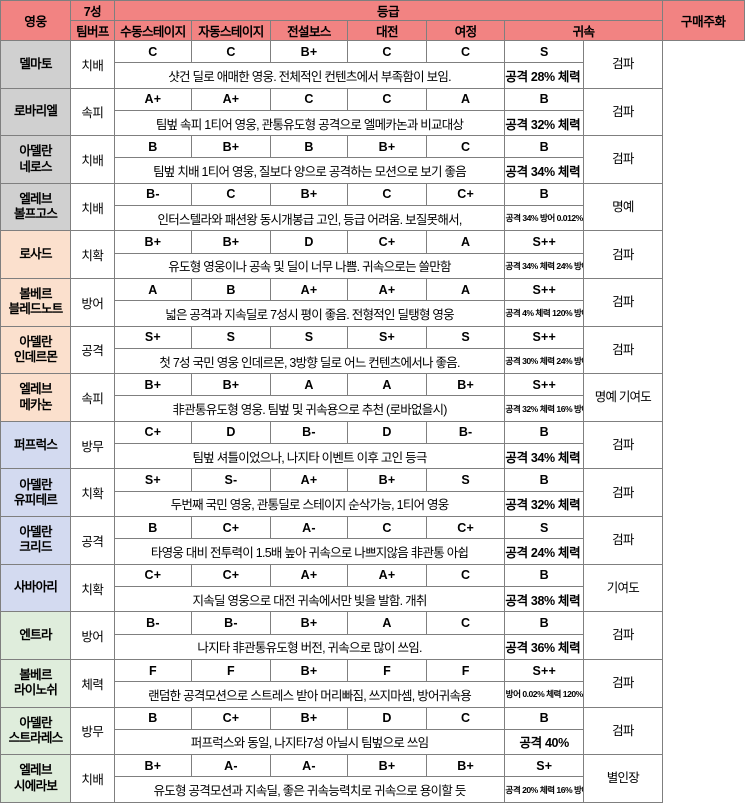  What do you see at coordinates (92, 683) in the screenshot?
I see `team-buff-cell: 체력` at bounding box center [92, 683].